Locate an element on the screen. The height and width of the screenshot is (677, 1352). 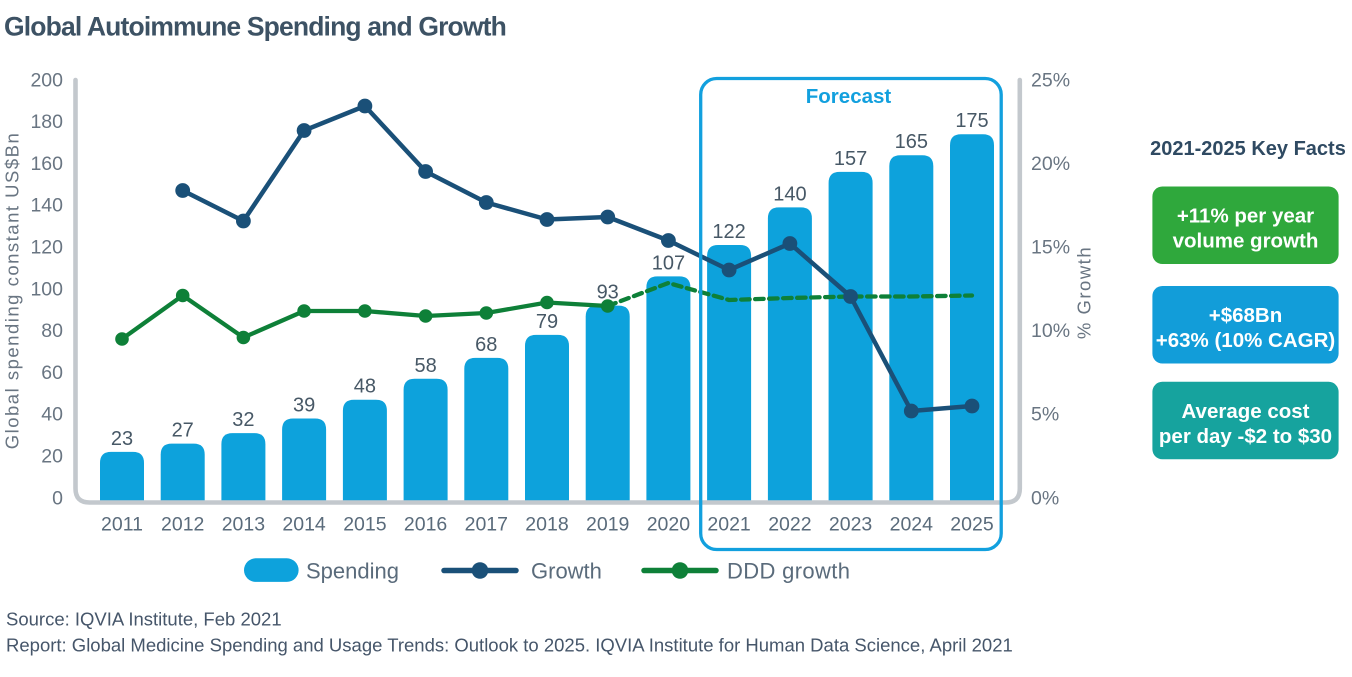
svg-text: Average cost is located at coordinates (1246, 411).